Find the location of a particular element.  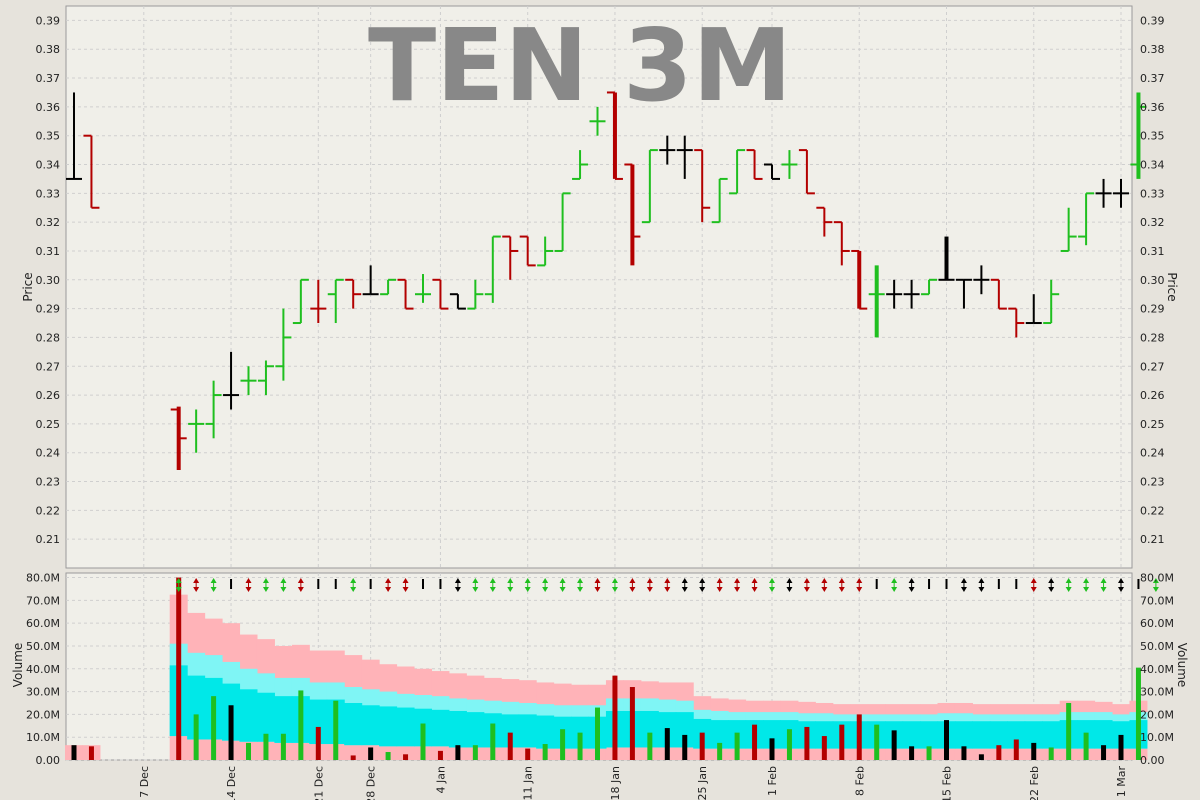

price-tick-label-right: 0.35 is located at coordinates (1152, 136).